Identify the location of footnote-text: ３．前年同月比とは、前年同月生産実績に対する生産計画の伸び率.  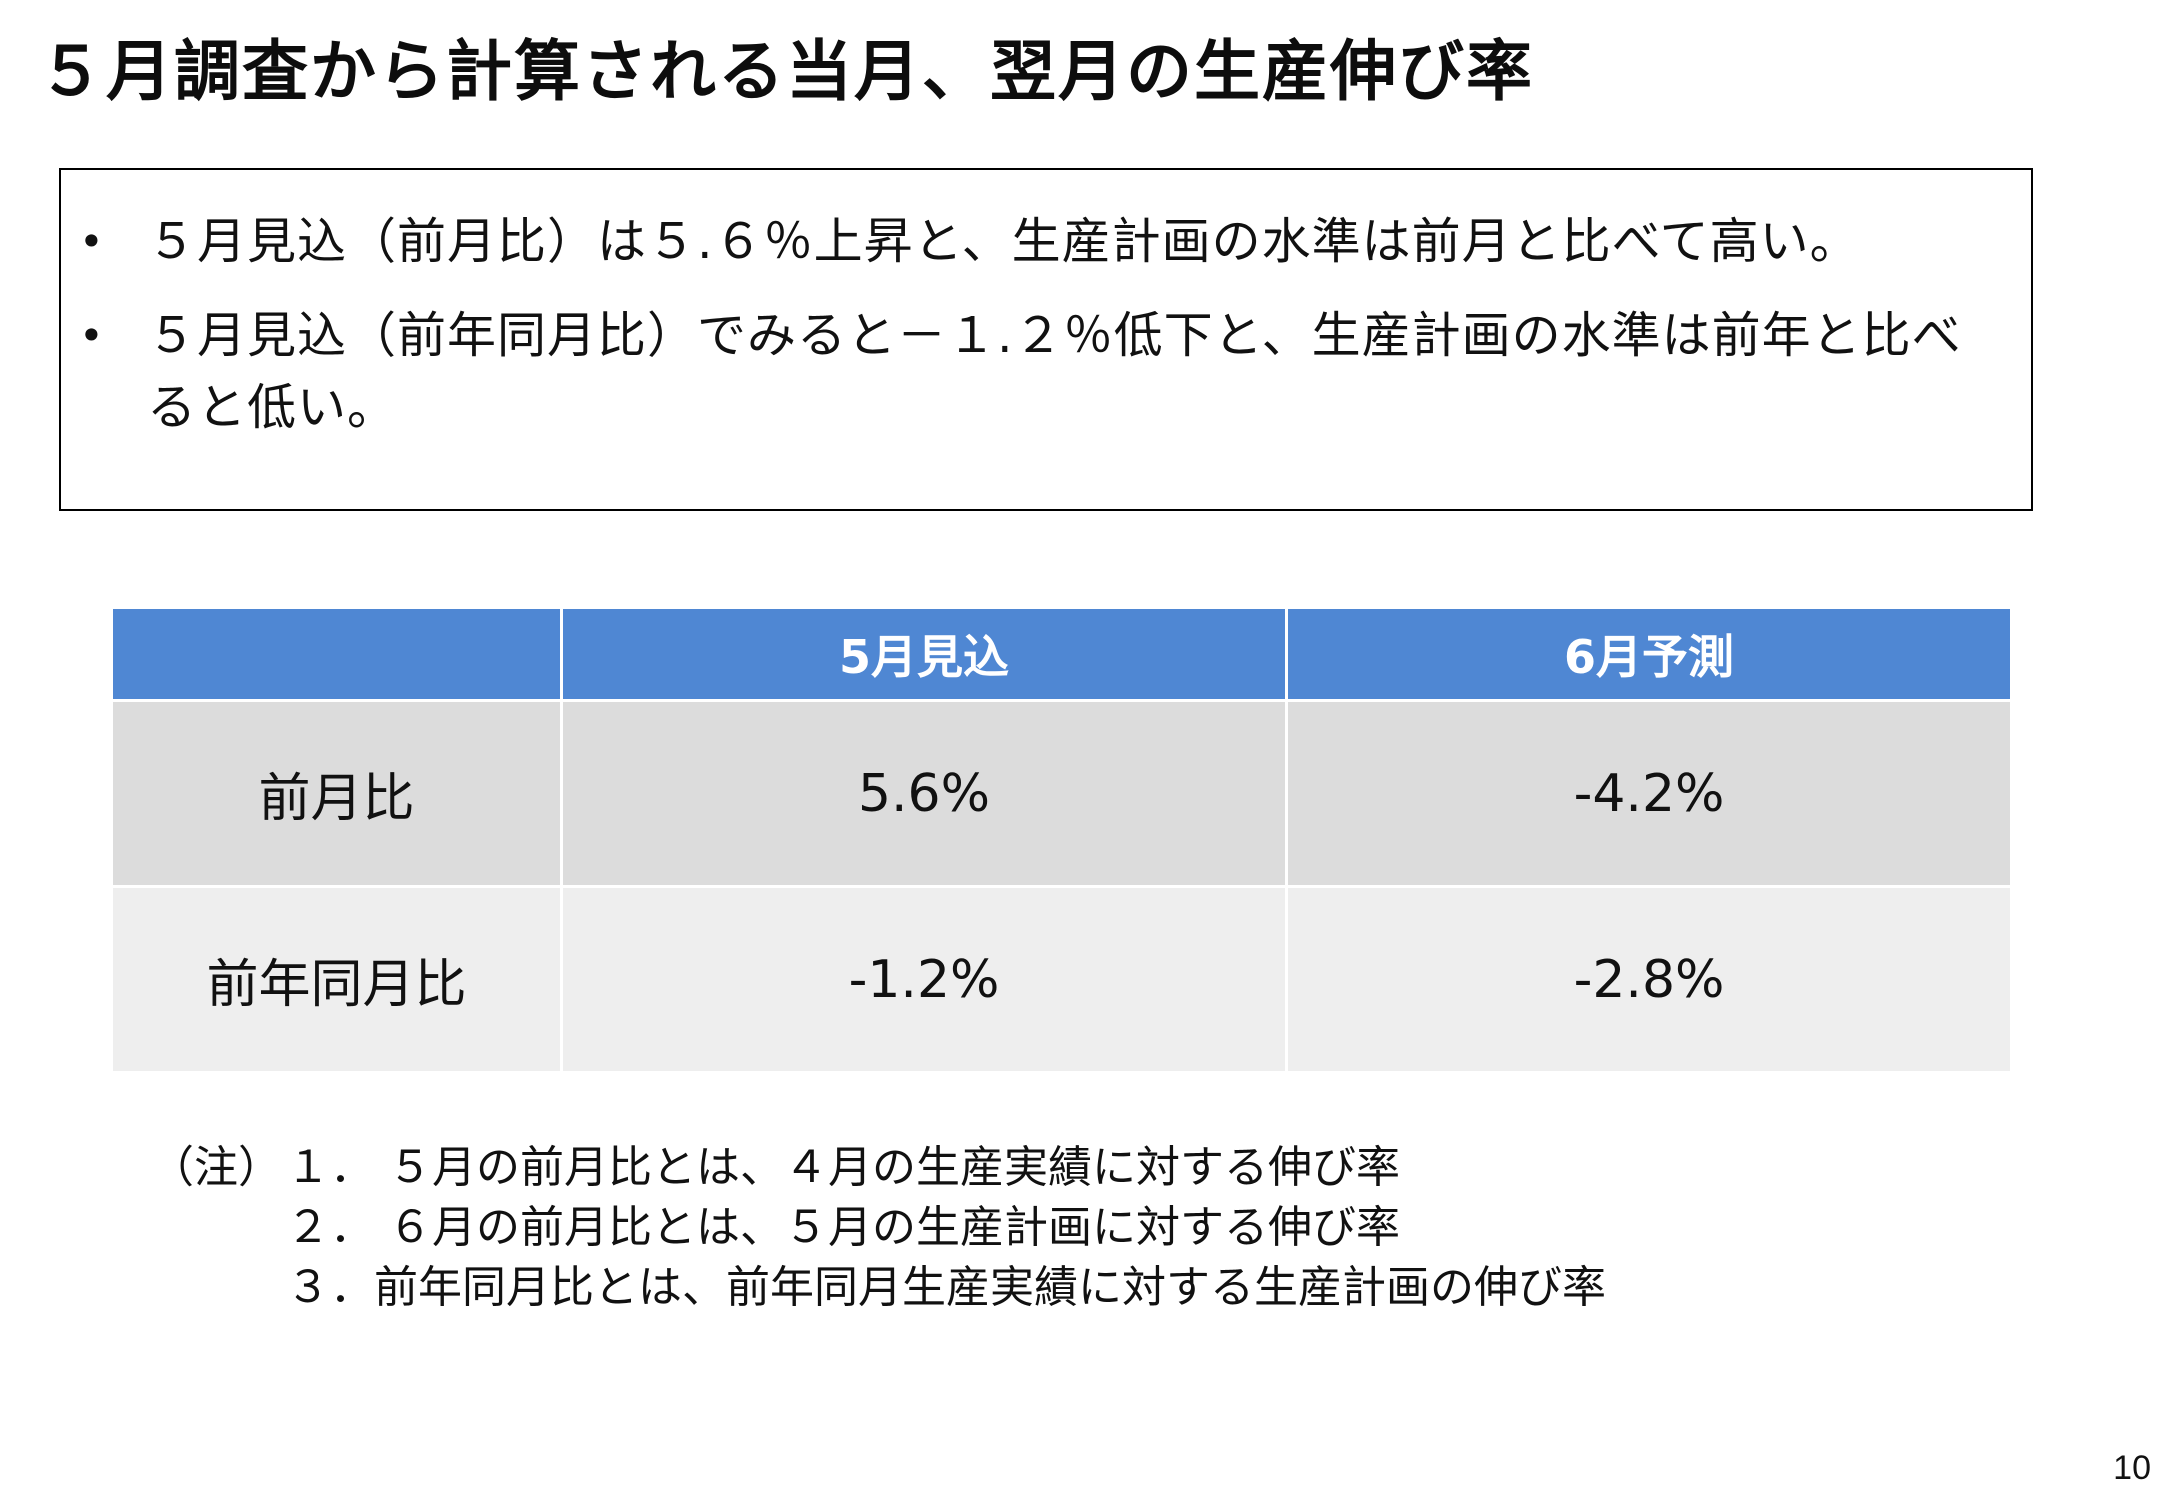
(946, 1287).